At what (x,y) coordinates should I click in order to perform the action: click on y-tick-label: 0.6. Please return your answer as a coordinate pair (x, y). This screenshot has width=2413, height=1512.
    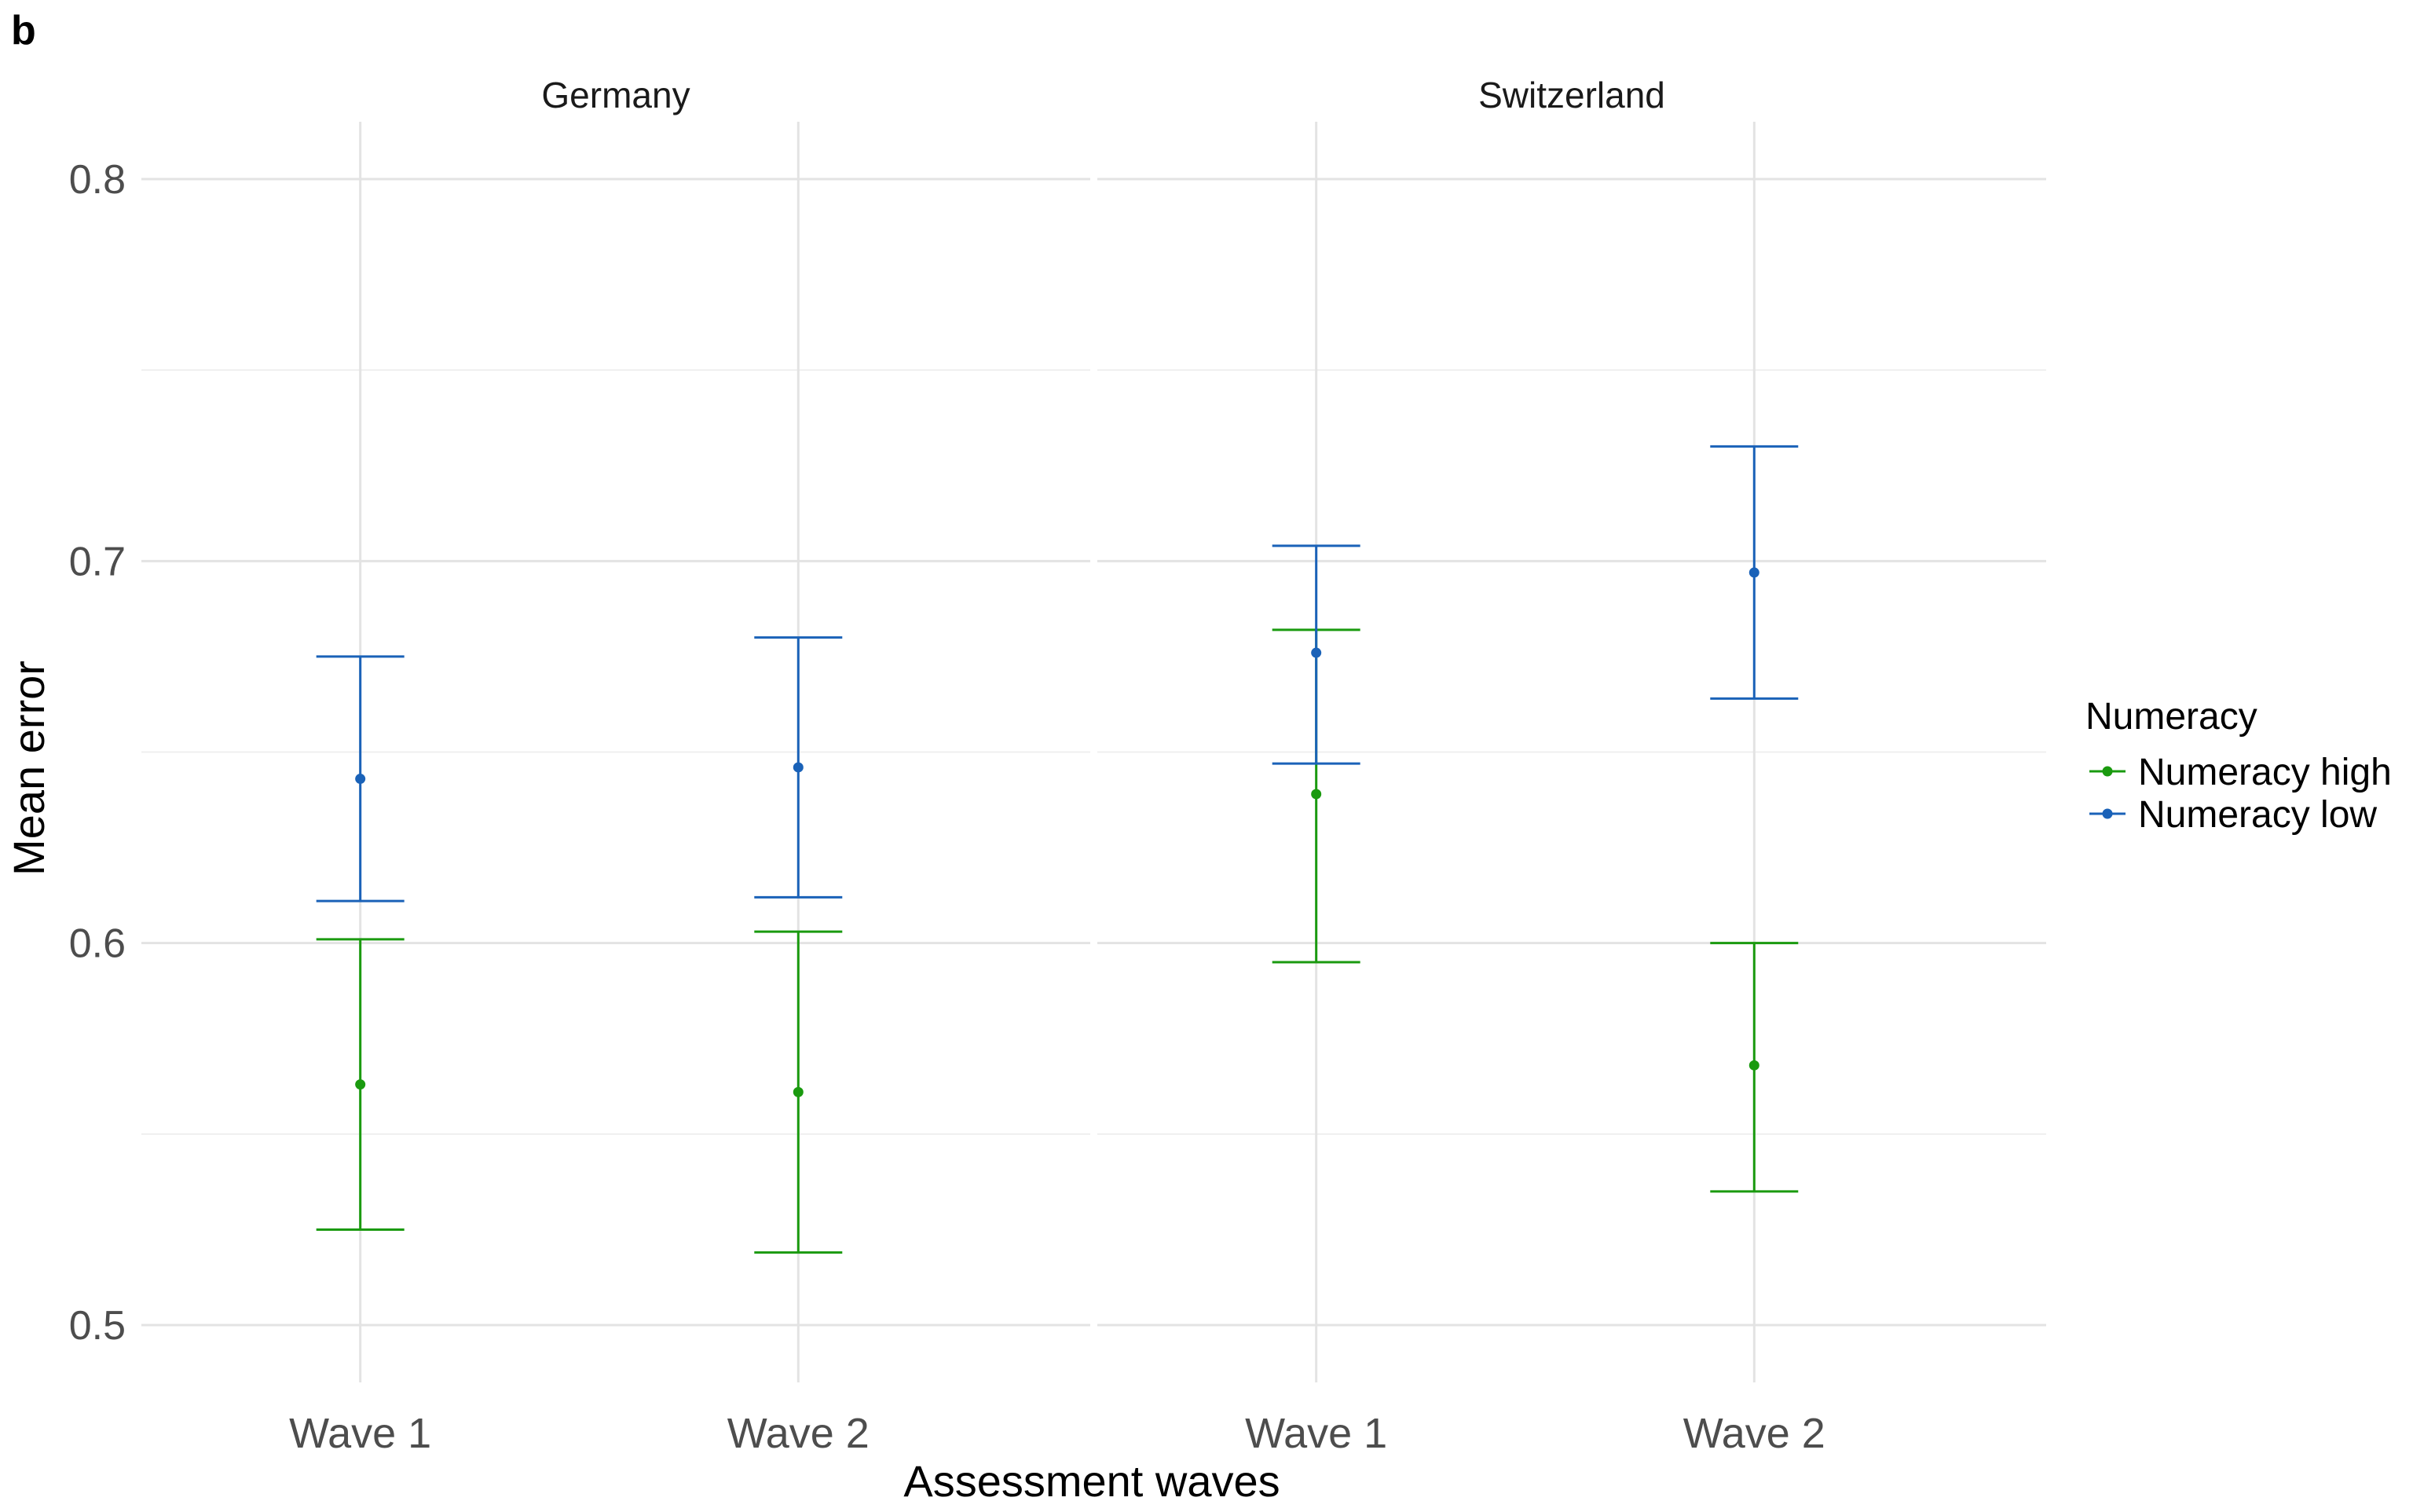
    Looking at the image, I should click on (98, 944).